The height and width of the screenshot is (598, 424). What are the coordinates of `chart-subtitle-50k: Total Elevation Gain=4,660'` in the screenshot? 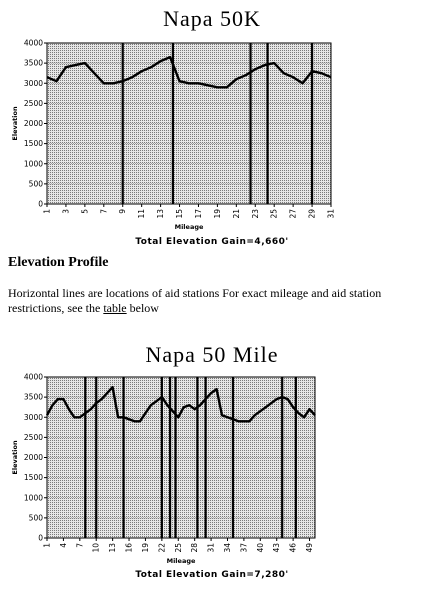 It's located at (212, 242).